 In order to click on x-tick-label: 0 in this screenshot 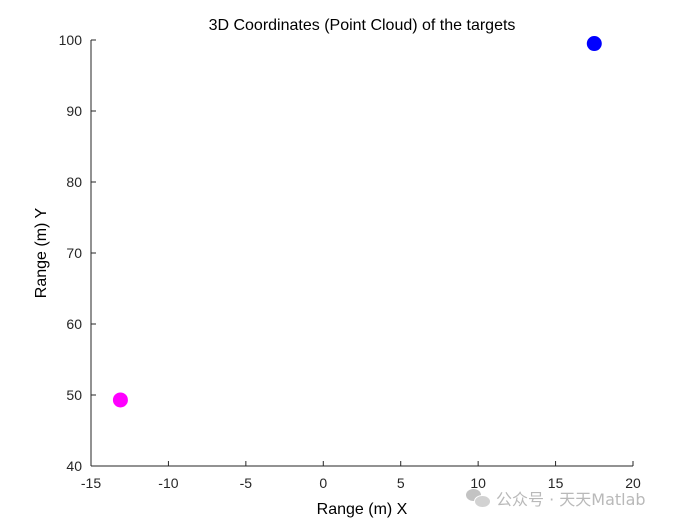, I will do `click(323, 483)`.